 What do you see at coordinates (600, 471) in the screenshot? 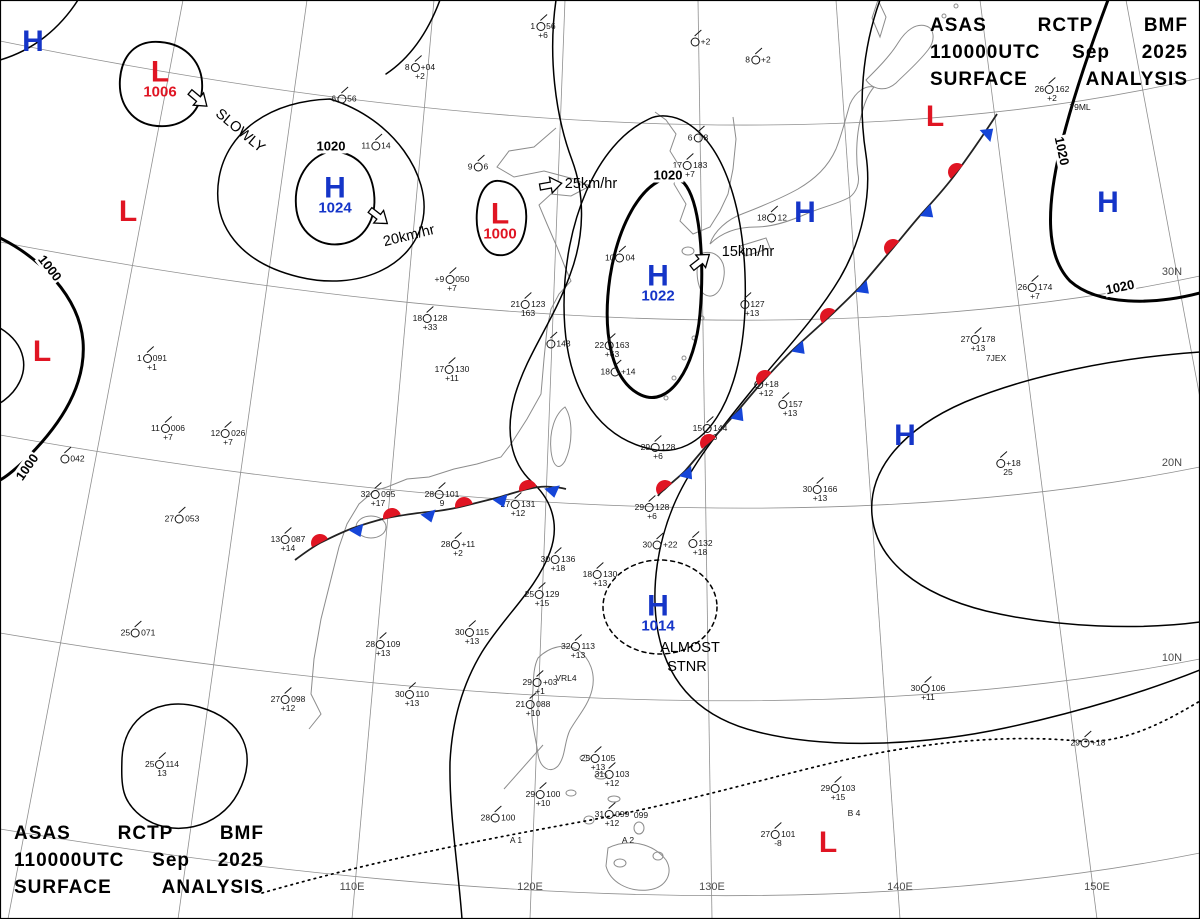
I see `parallel-20n` at bounding box center [600, 471].